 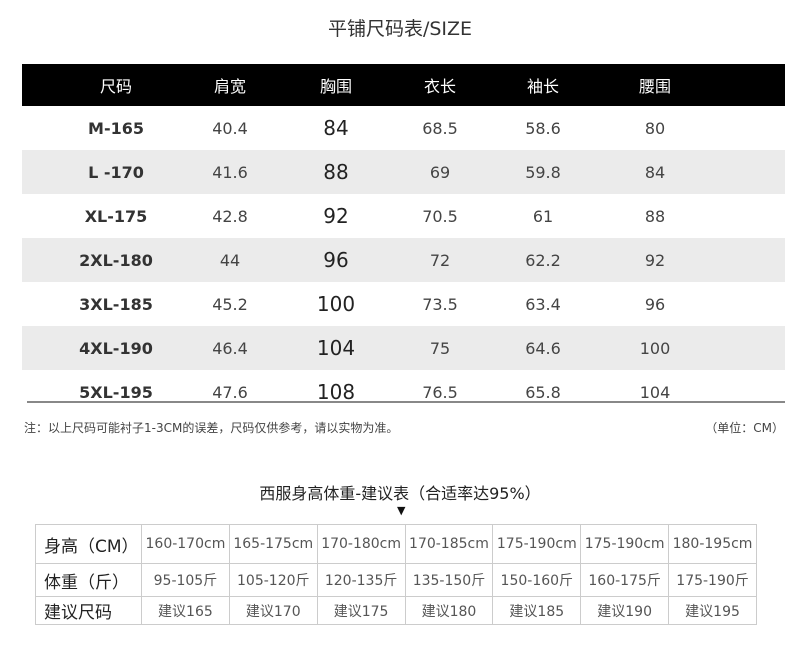 I want to click on column-header: 衣长, so click(x=440, y=85).